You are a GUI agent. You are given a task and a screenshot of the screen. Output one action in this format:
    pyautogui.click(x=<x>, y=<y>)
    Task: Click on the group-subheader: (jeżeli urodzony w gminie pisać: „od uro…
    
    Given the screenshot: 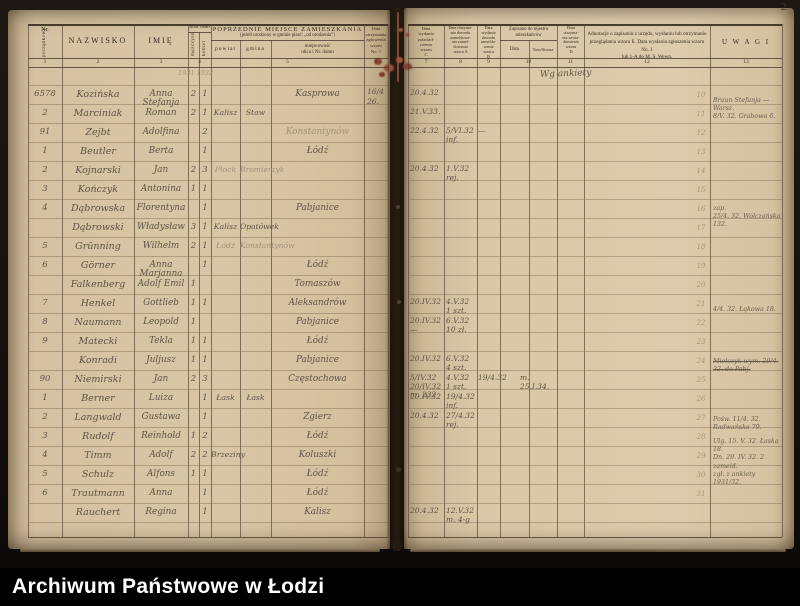 What is the action you would take?
    pyautogui.click(x=287, y=35)
    